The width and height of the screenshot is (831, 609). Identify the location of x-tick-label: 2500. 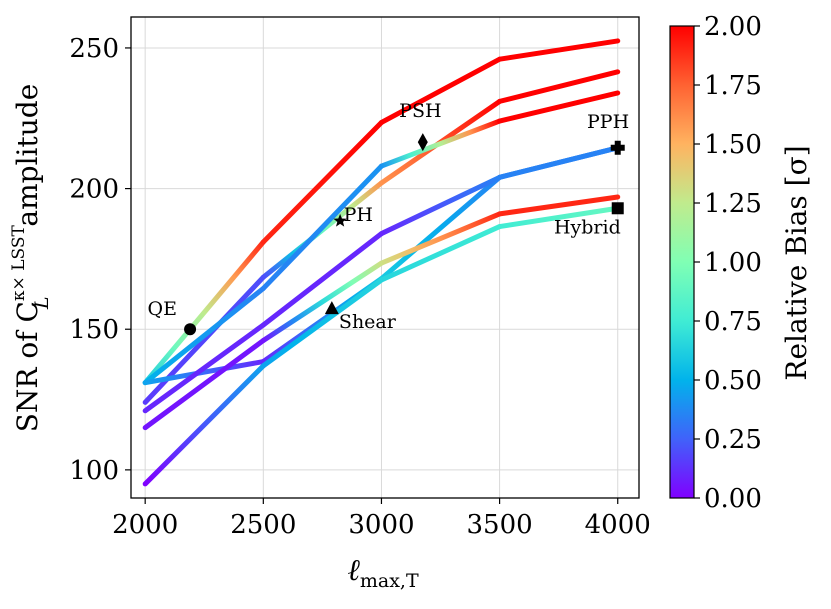
(263, 525).